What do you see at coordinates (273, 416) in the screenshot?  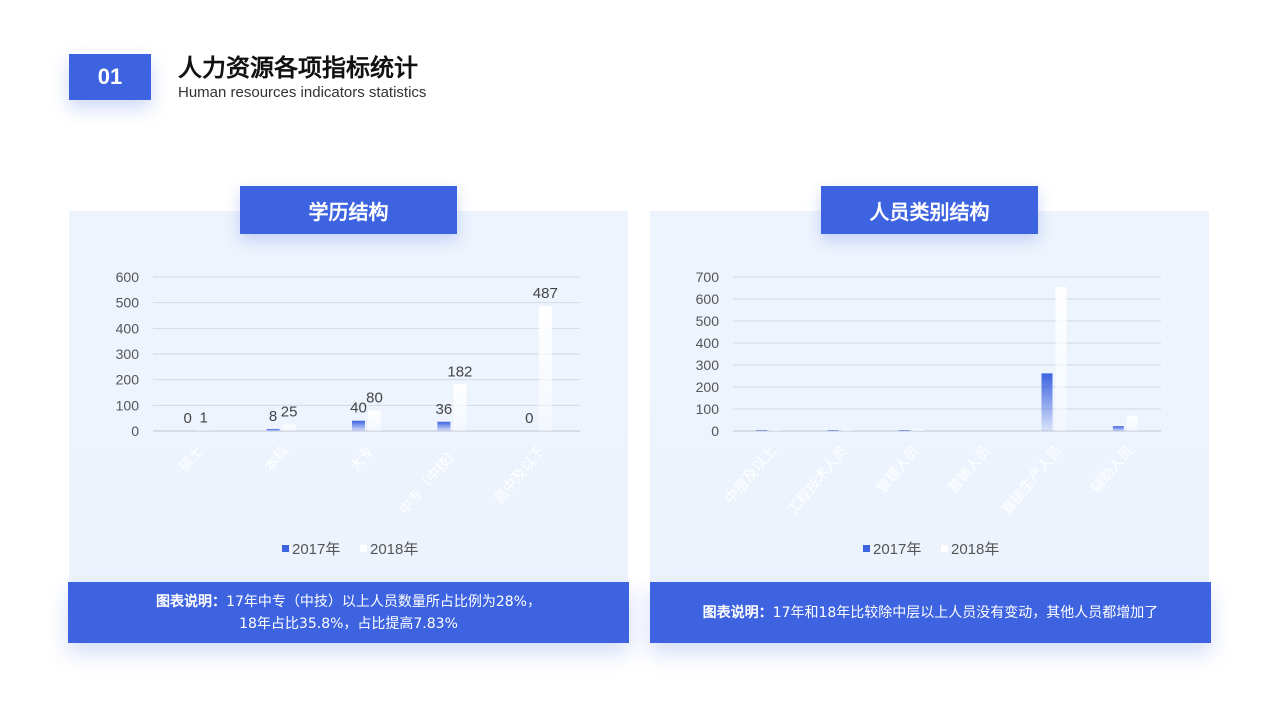 I see `data-label: 8` at bounding box center [273, 416].